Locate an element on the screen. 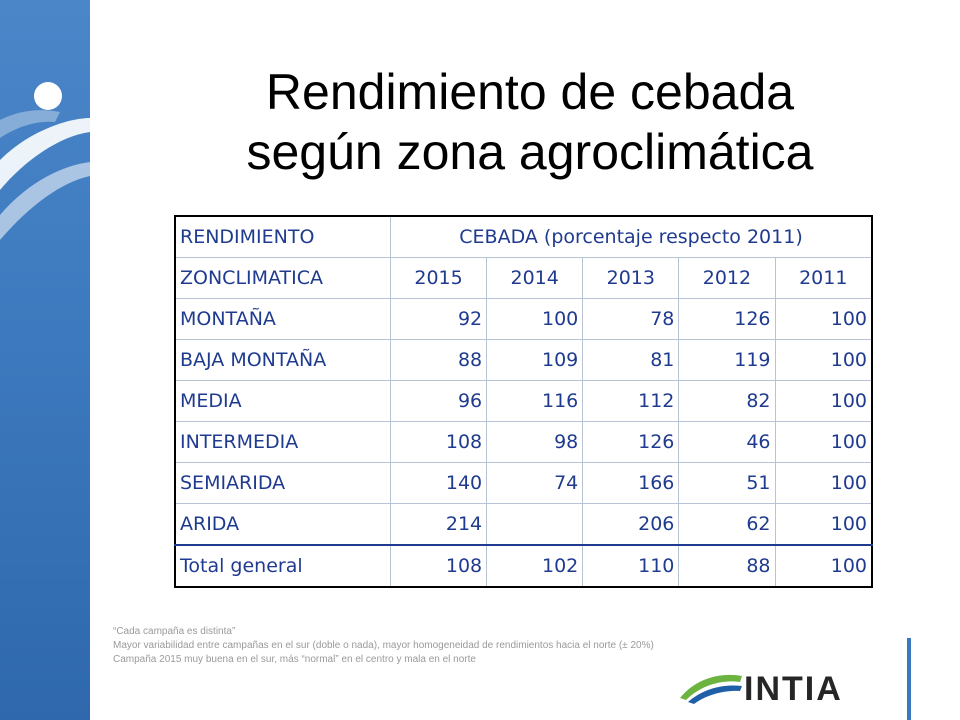 Image resolution: width=960 pixels, height=720 pixels. zone-label: MEDIA is located at coordinates (282, 401).